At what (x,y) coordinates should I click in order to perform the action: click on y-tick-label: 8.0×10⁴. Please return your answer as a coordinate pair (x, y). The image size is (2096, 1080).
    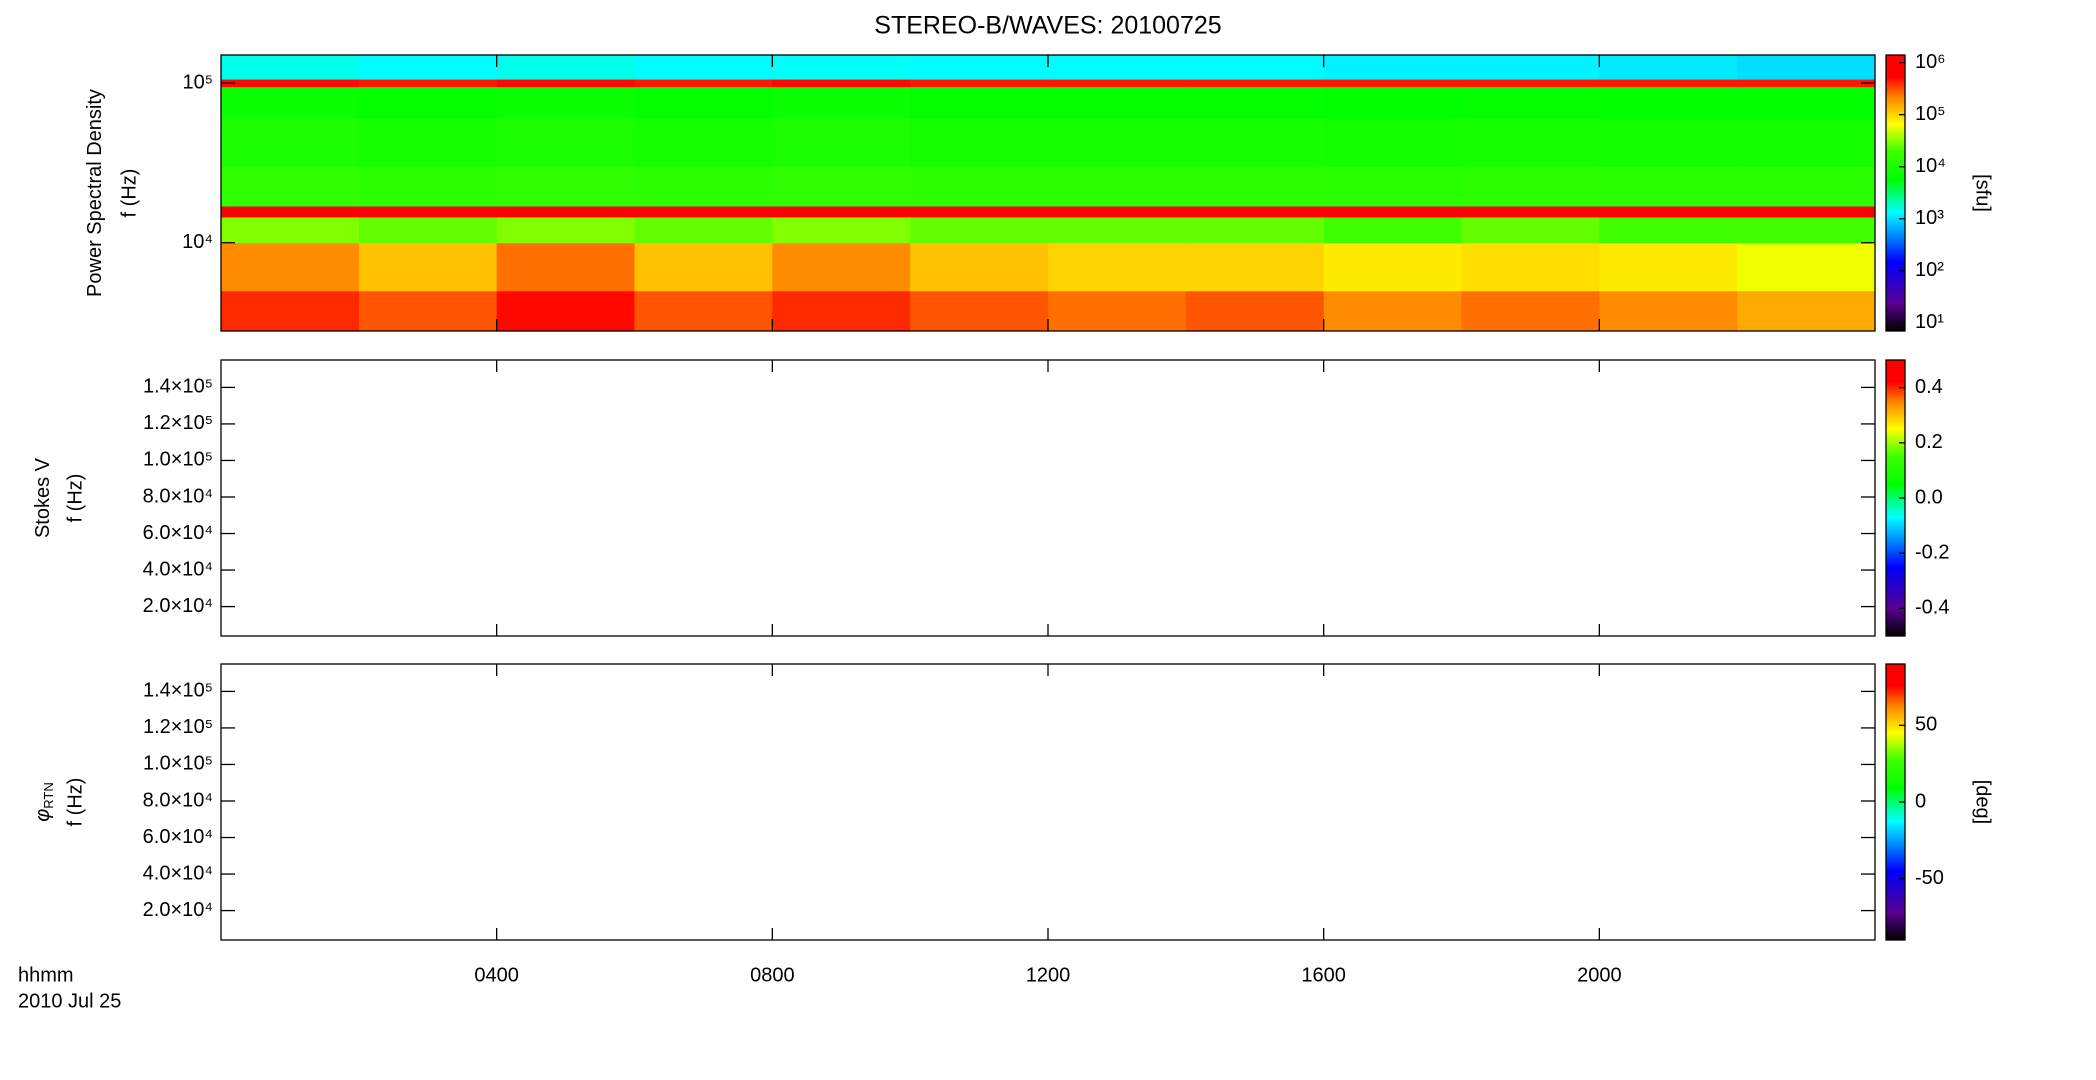
    Looking at the image, I should click on (178, 800).